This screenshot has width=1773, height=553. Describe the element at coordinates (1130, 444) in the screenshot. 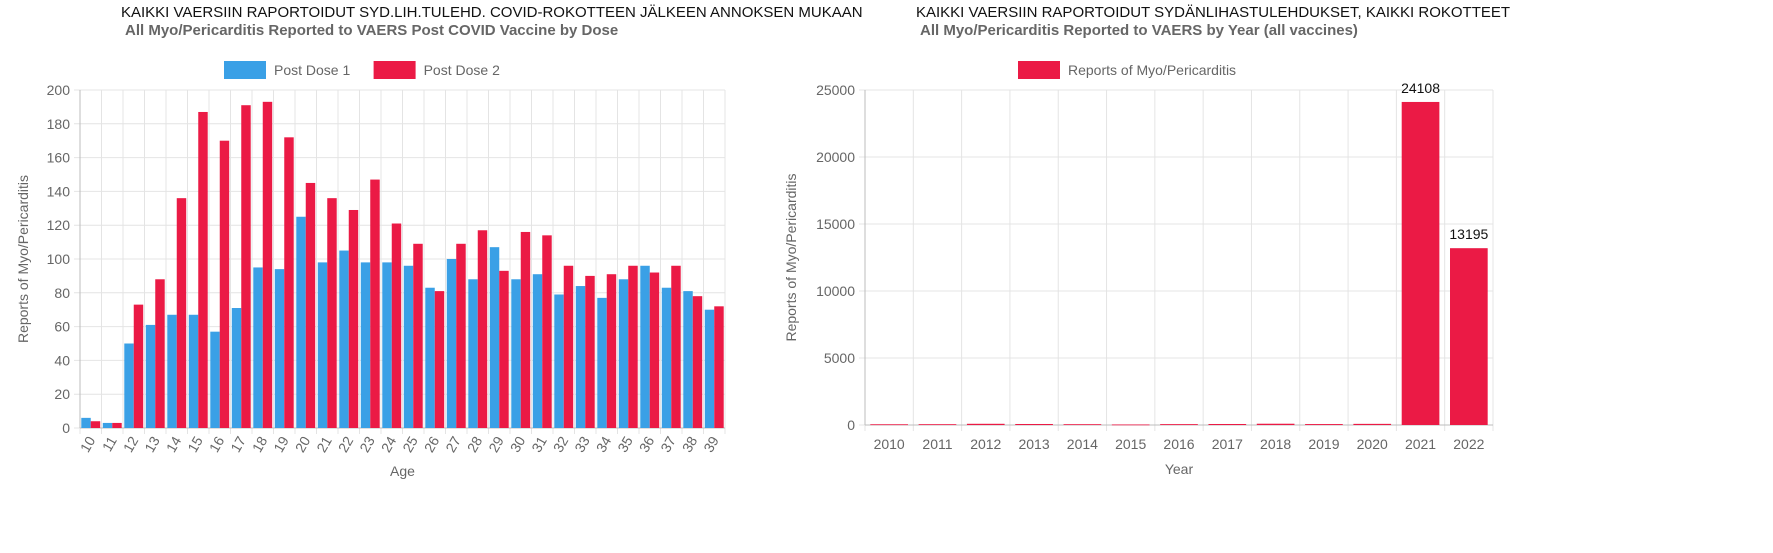

I see `x-tick-label: 2015` at that location.